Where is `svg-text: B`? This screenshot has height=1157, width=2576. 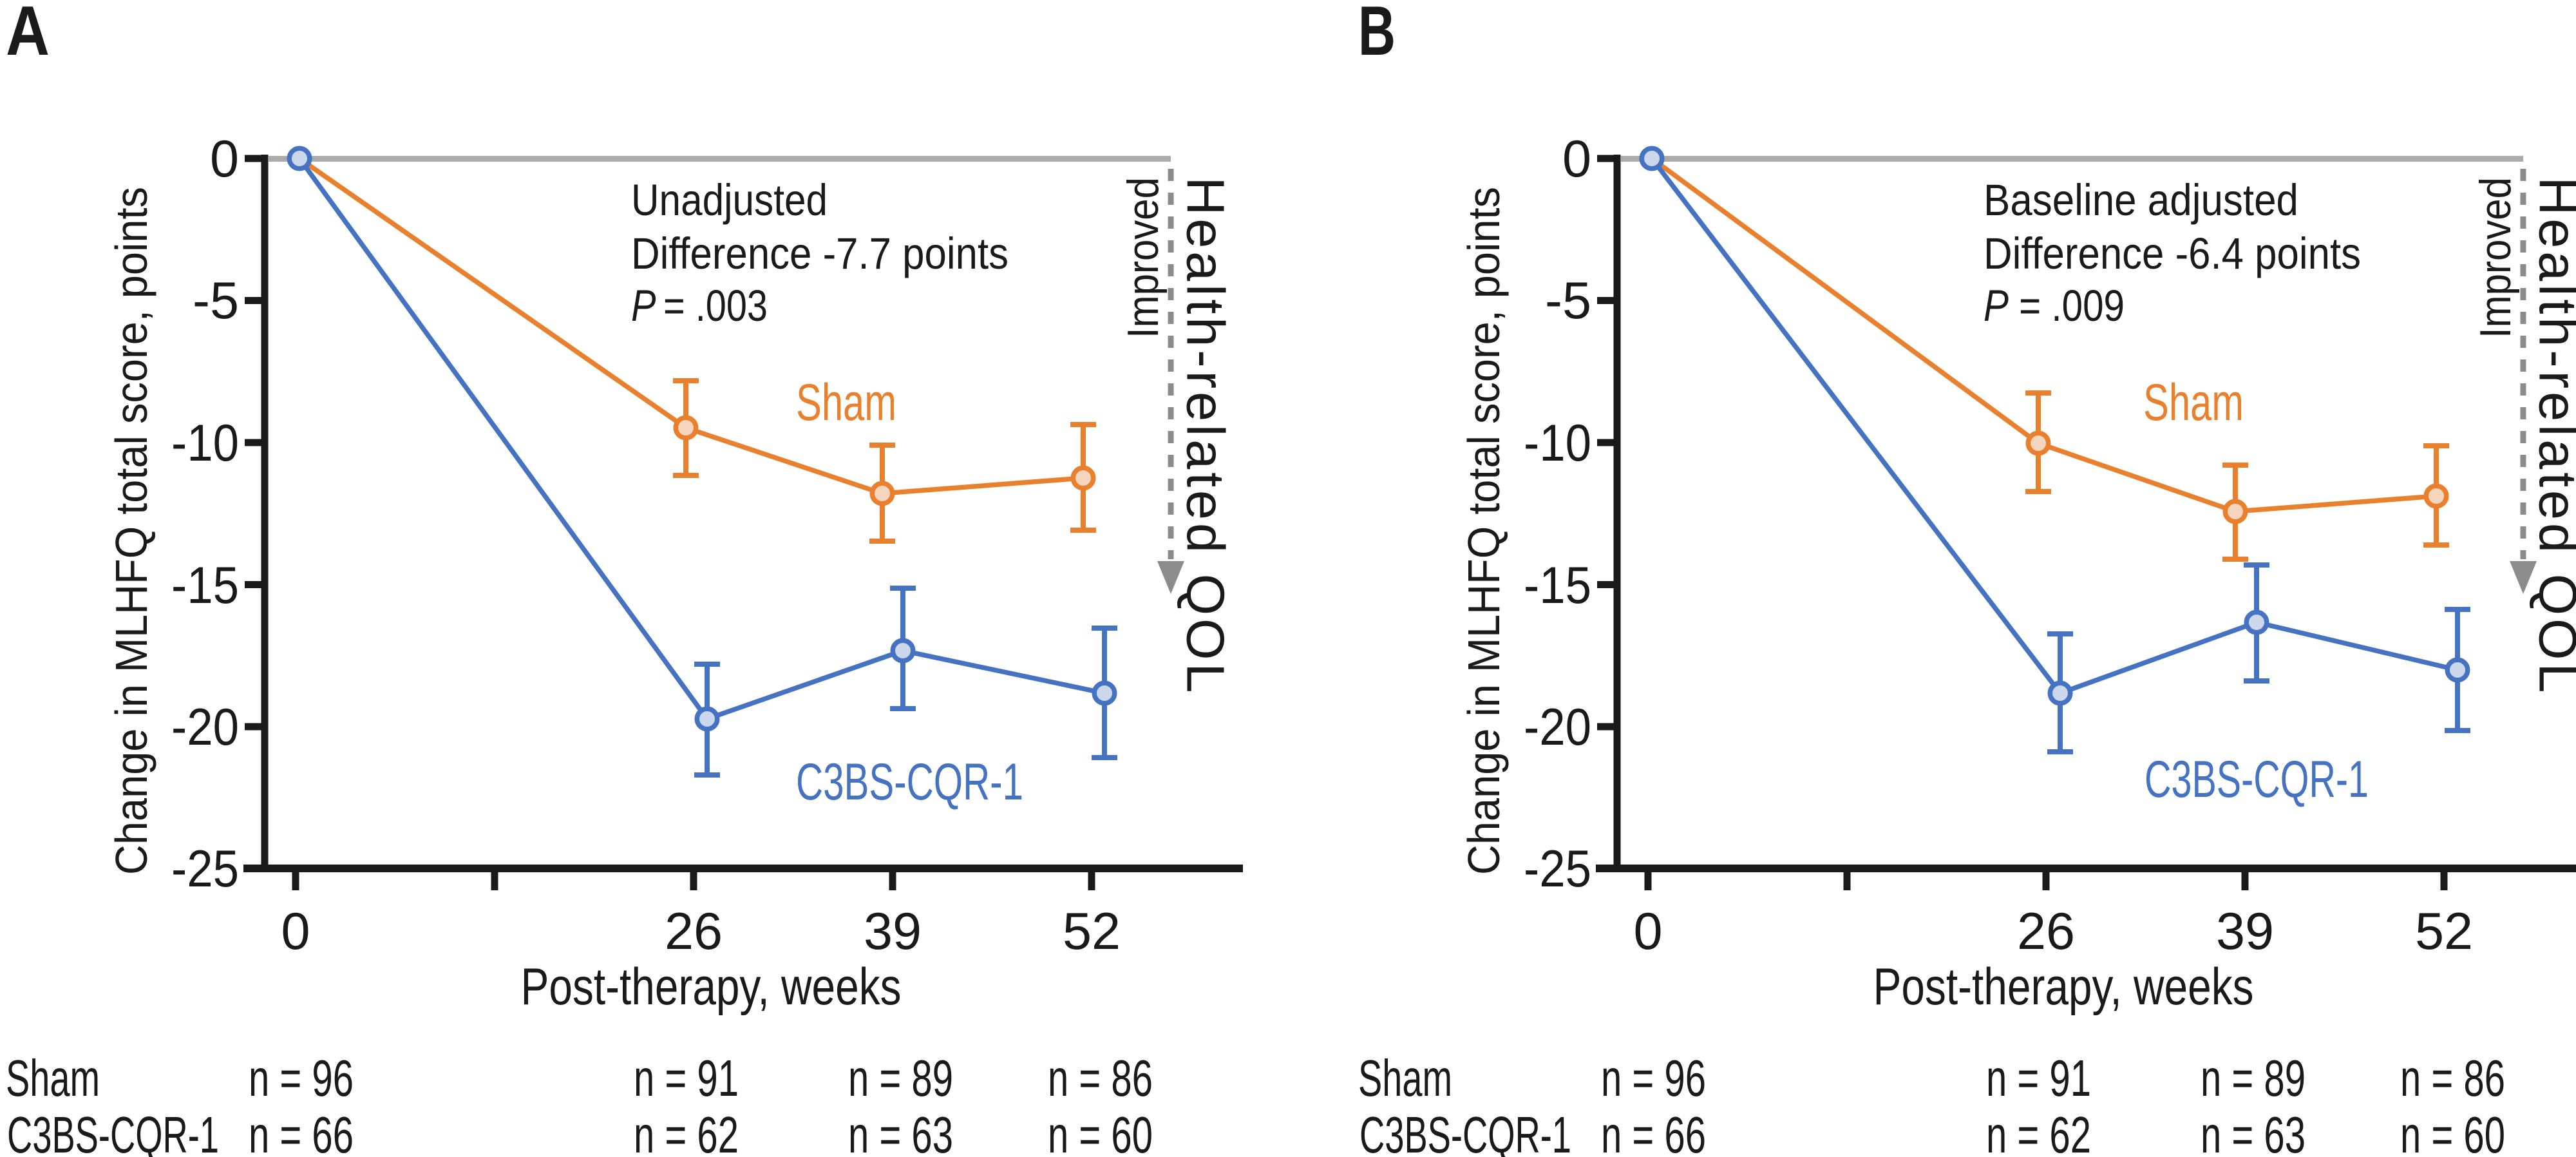
svg-text: B is located at coordinates (1377, 35).